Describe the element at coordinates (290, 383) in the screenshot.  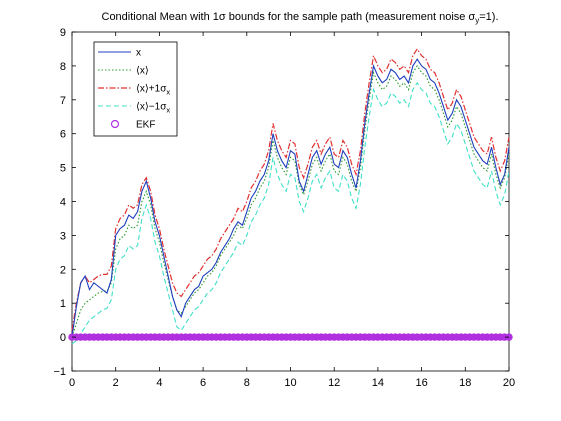
I see `x-tick-label: 10` at that location.